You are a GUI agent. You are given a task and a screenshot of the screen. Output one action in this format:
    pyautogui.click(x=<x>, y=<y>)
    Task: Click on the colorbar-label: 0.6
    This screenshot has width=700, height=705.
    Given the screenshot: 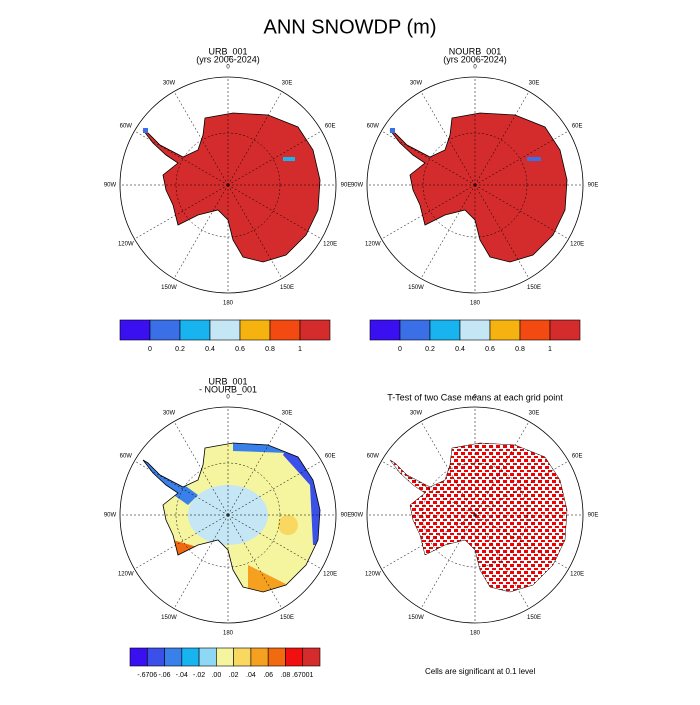 What is the action you would take?
    pyautogui.click(x=240, y=349)
    